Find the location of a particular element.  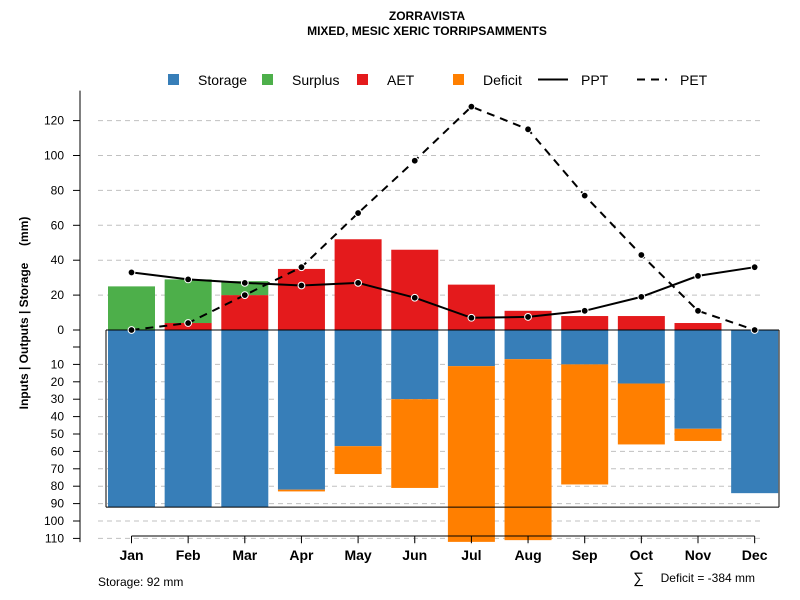

point-ppt-Nov is located at coordinates (698, 276).